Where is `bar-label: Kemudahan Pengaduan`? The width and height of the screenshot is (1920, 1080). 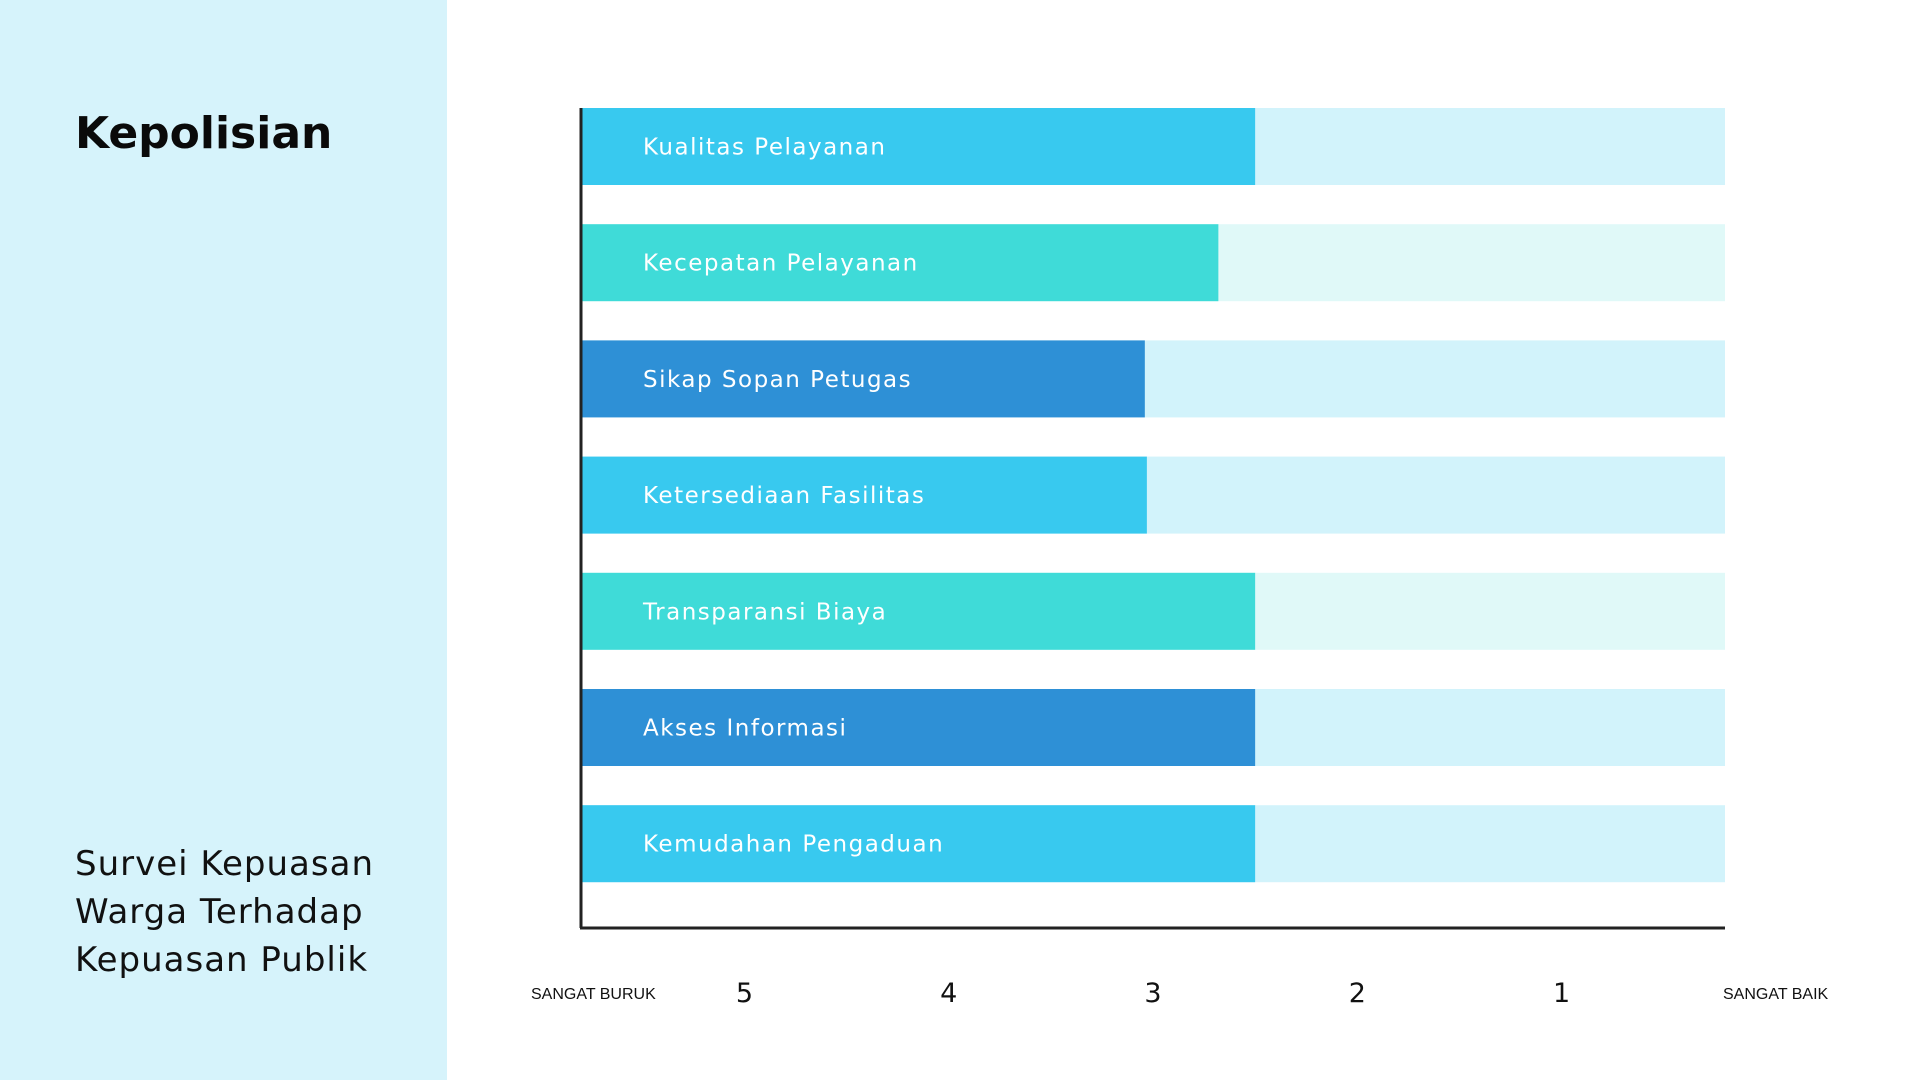 bar-label: Kemudahan Pengaduan is located at coordinates (793, 845).